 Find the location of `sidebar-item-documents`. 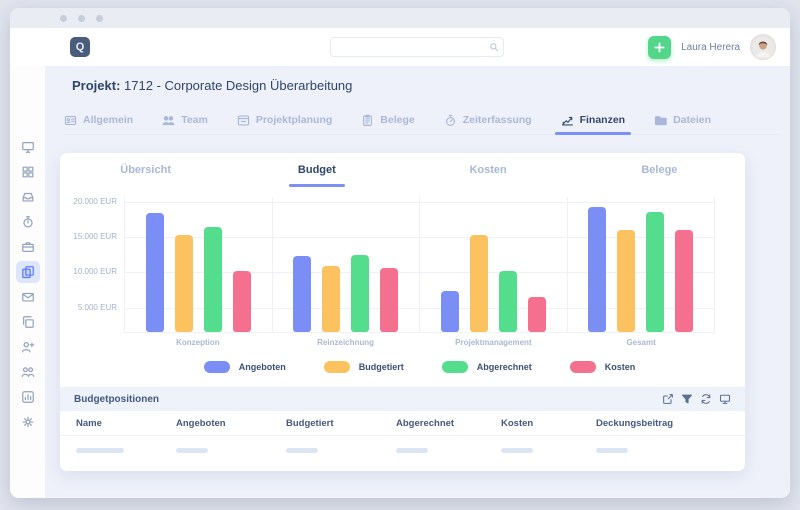

sidebar-item-documents is located at coordinates (27, 272).